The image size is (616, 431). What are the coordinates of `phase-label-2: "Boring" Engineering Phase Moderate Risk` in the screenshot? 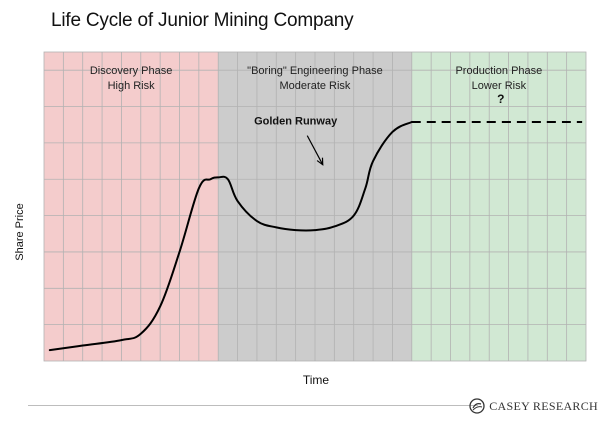 It's located at (315, 79).